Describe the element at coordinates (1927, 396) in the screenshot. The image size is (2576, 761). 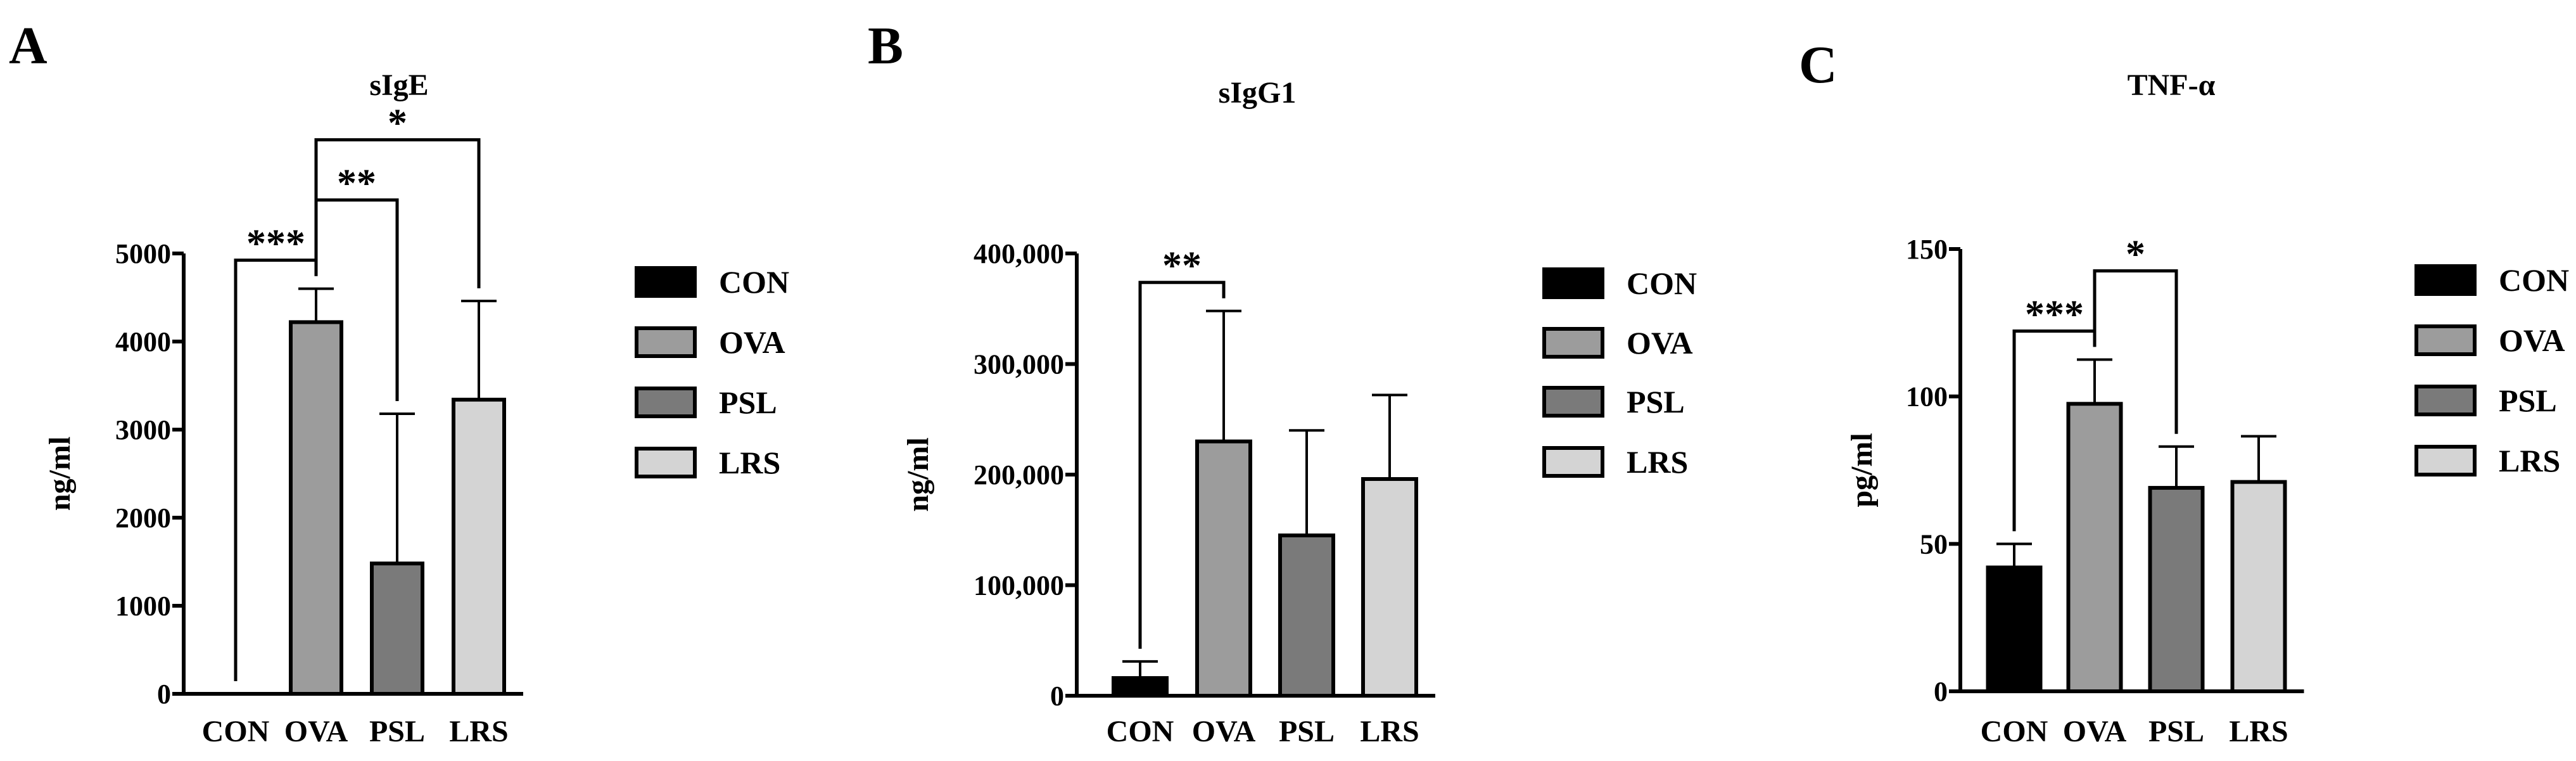
I see `y-tick-label: 100` at that location.